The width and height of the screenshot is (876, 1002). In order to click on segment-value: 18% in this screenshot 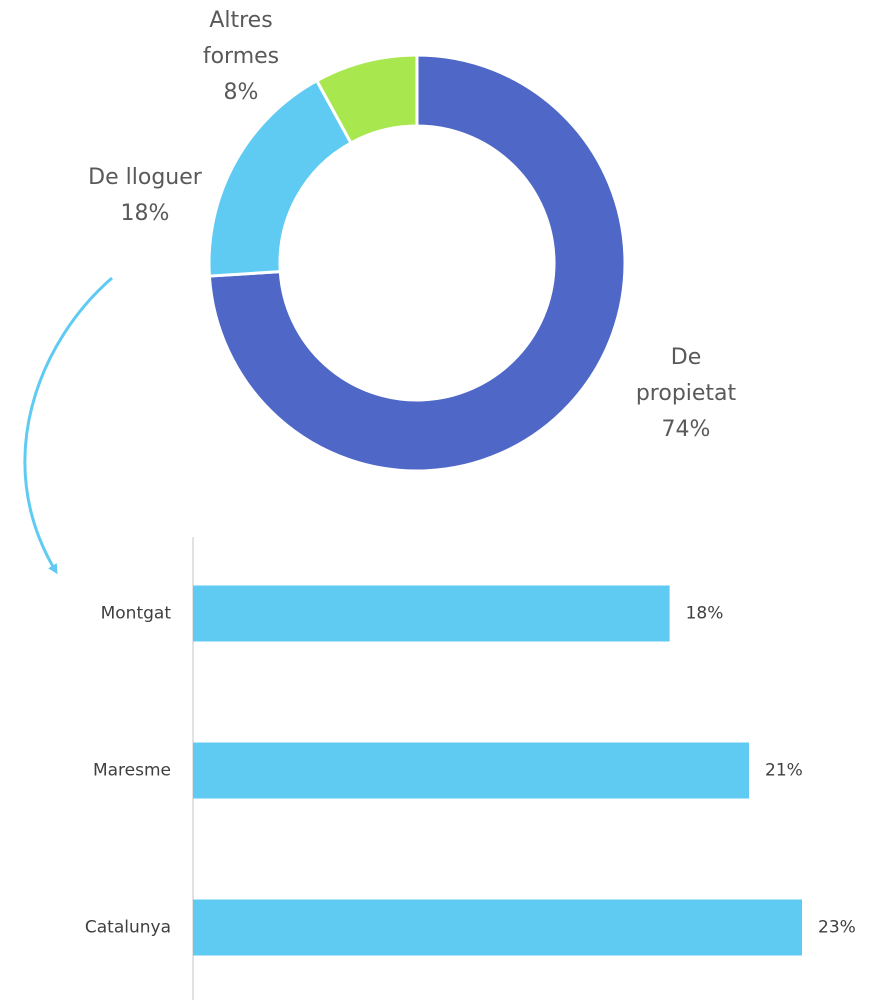, I will do `click(145, 213)`.